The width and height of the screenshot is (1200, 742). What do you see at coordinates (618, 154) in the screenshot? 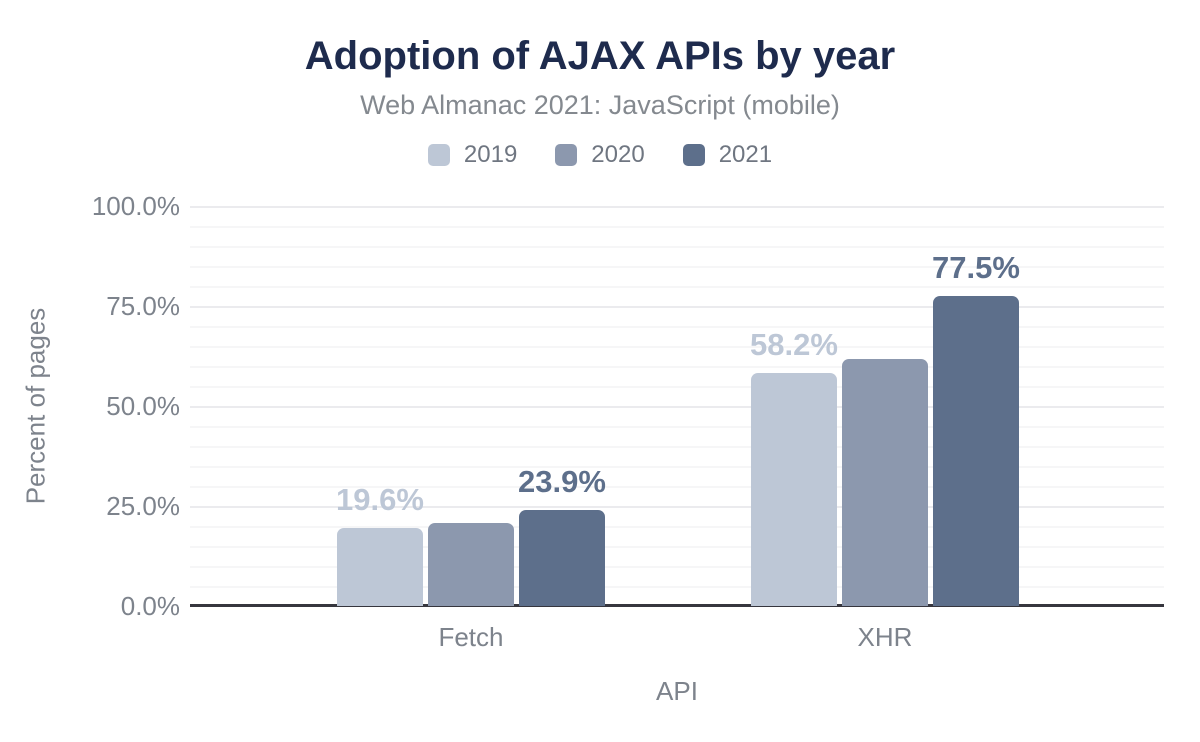
I see `legend-label-2020: 2020` at bounding box center [618, 154].